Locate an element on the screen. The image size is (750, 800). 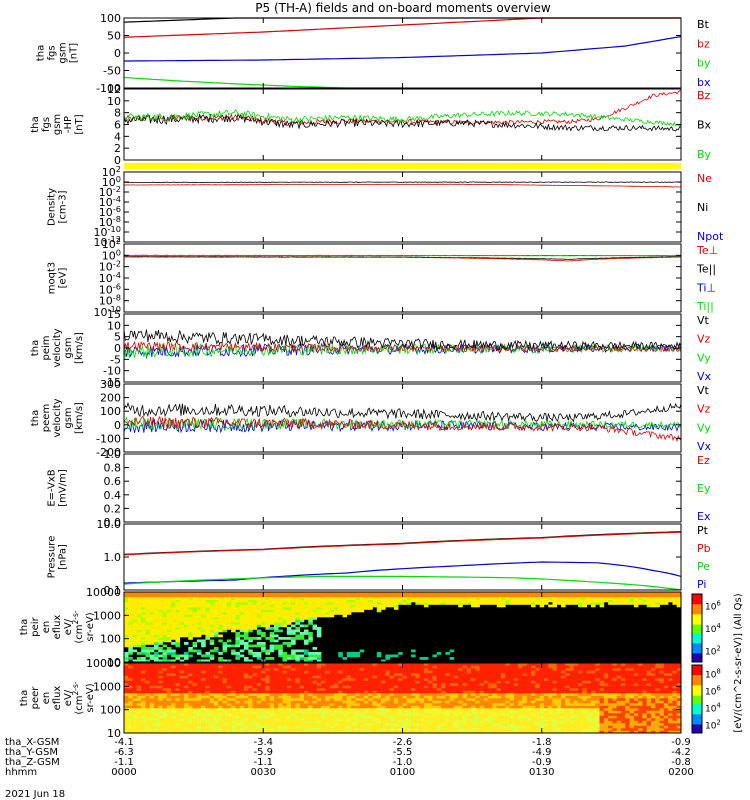
y-tick-label: 0.4 is located at coordinates (113, 495).